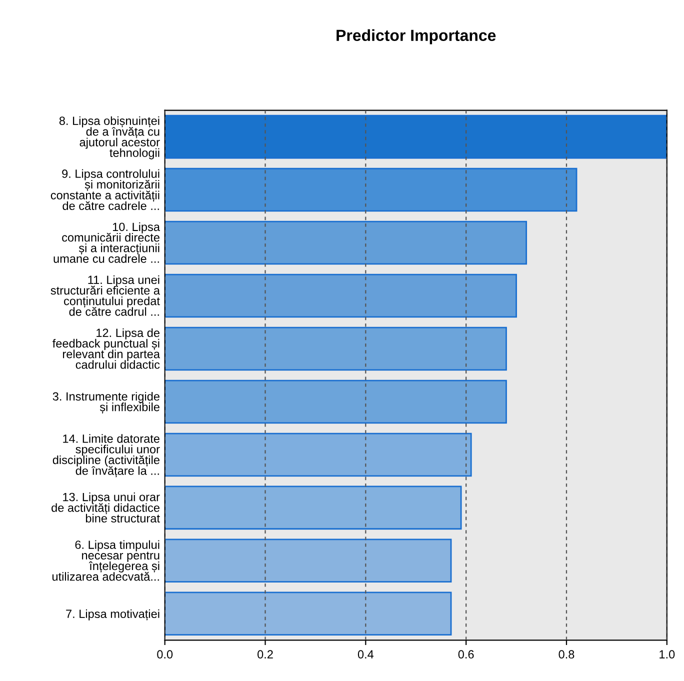  Describe the element at coordinates (566, 654) in the screenshot. I see `x-tick-label: 0.8` at that location.